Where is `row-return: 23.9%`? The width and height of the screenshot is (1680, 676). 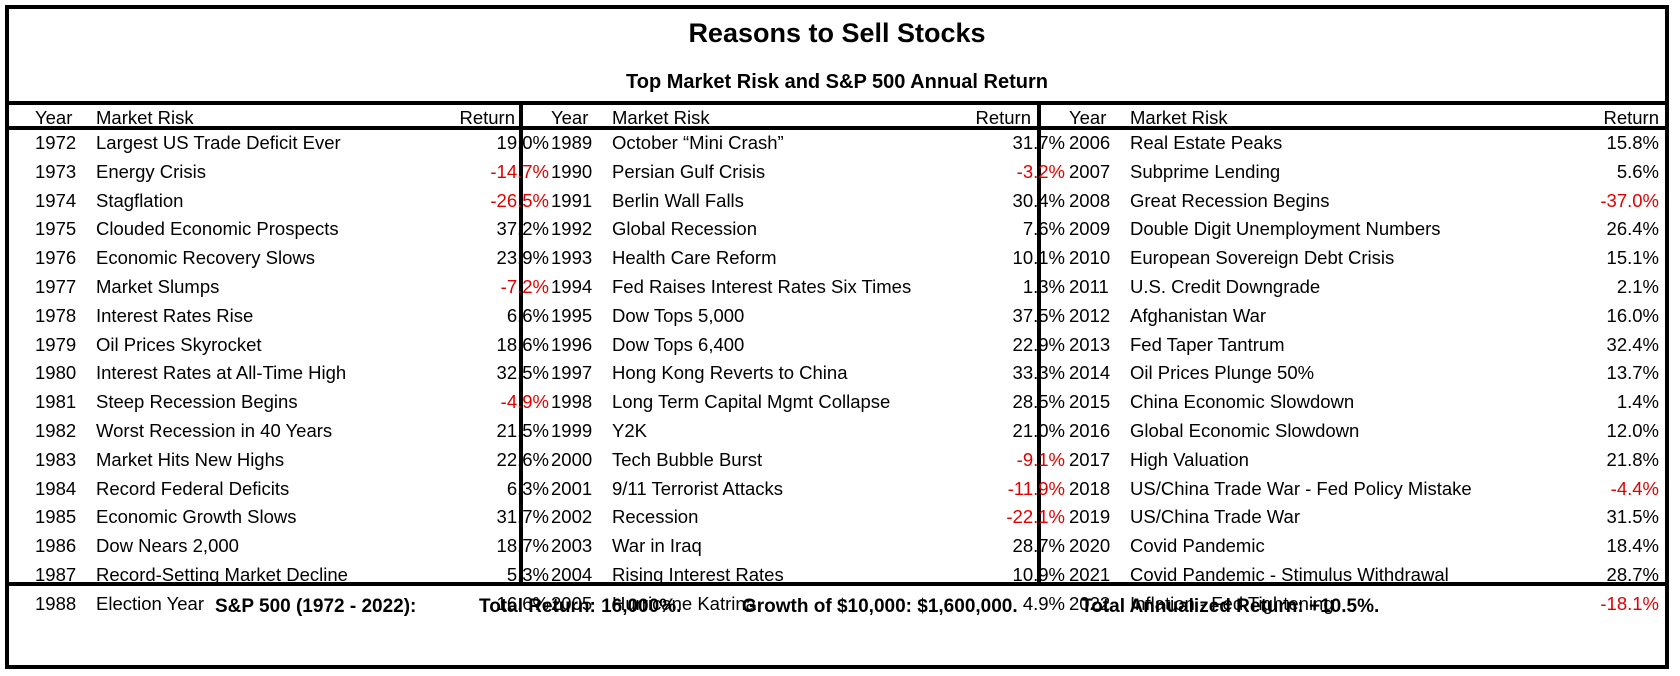
row-return: 23.9% is located at coordinates (522, 258).